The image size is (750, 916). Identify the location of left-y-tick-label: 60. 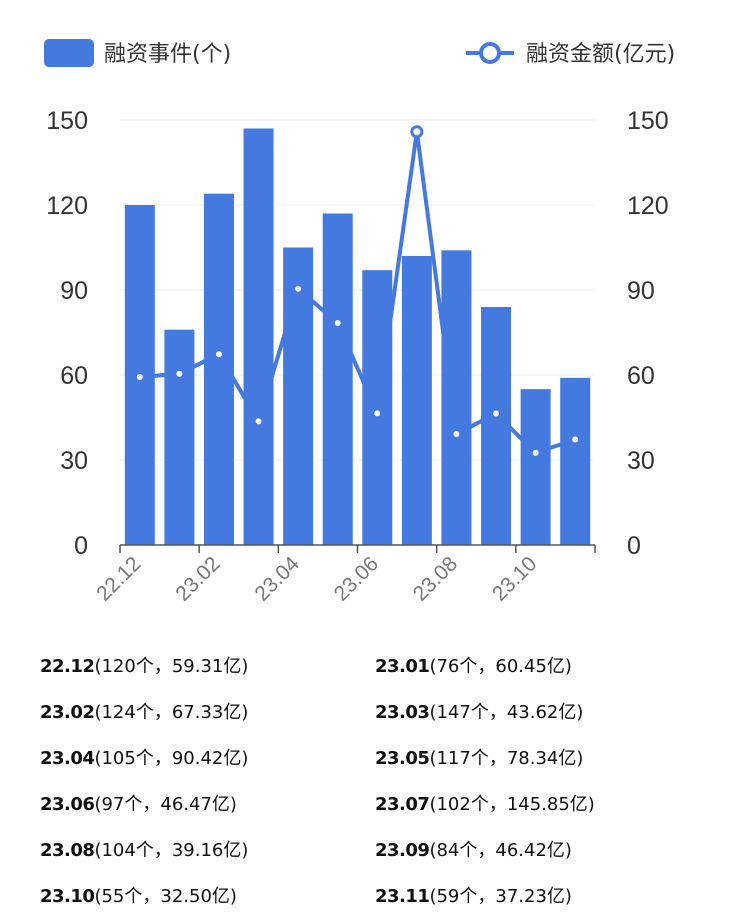
(74, 376).